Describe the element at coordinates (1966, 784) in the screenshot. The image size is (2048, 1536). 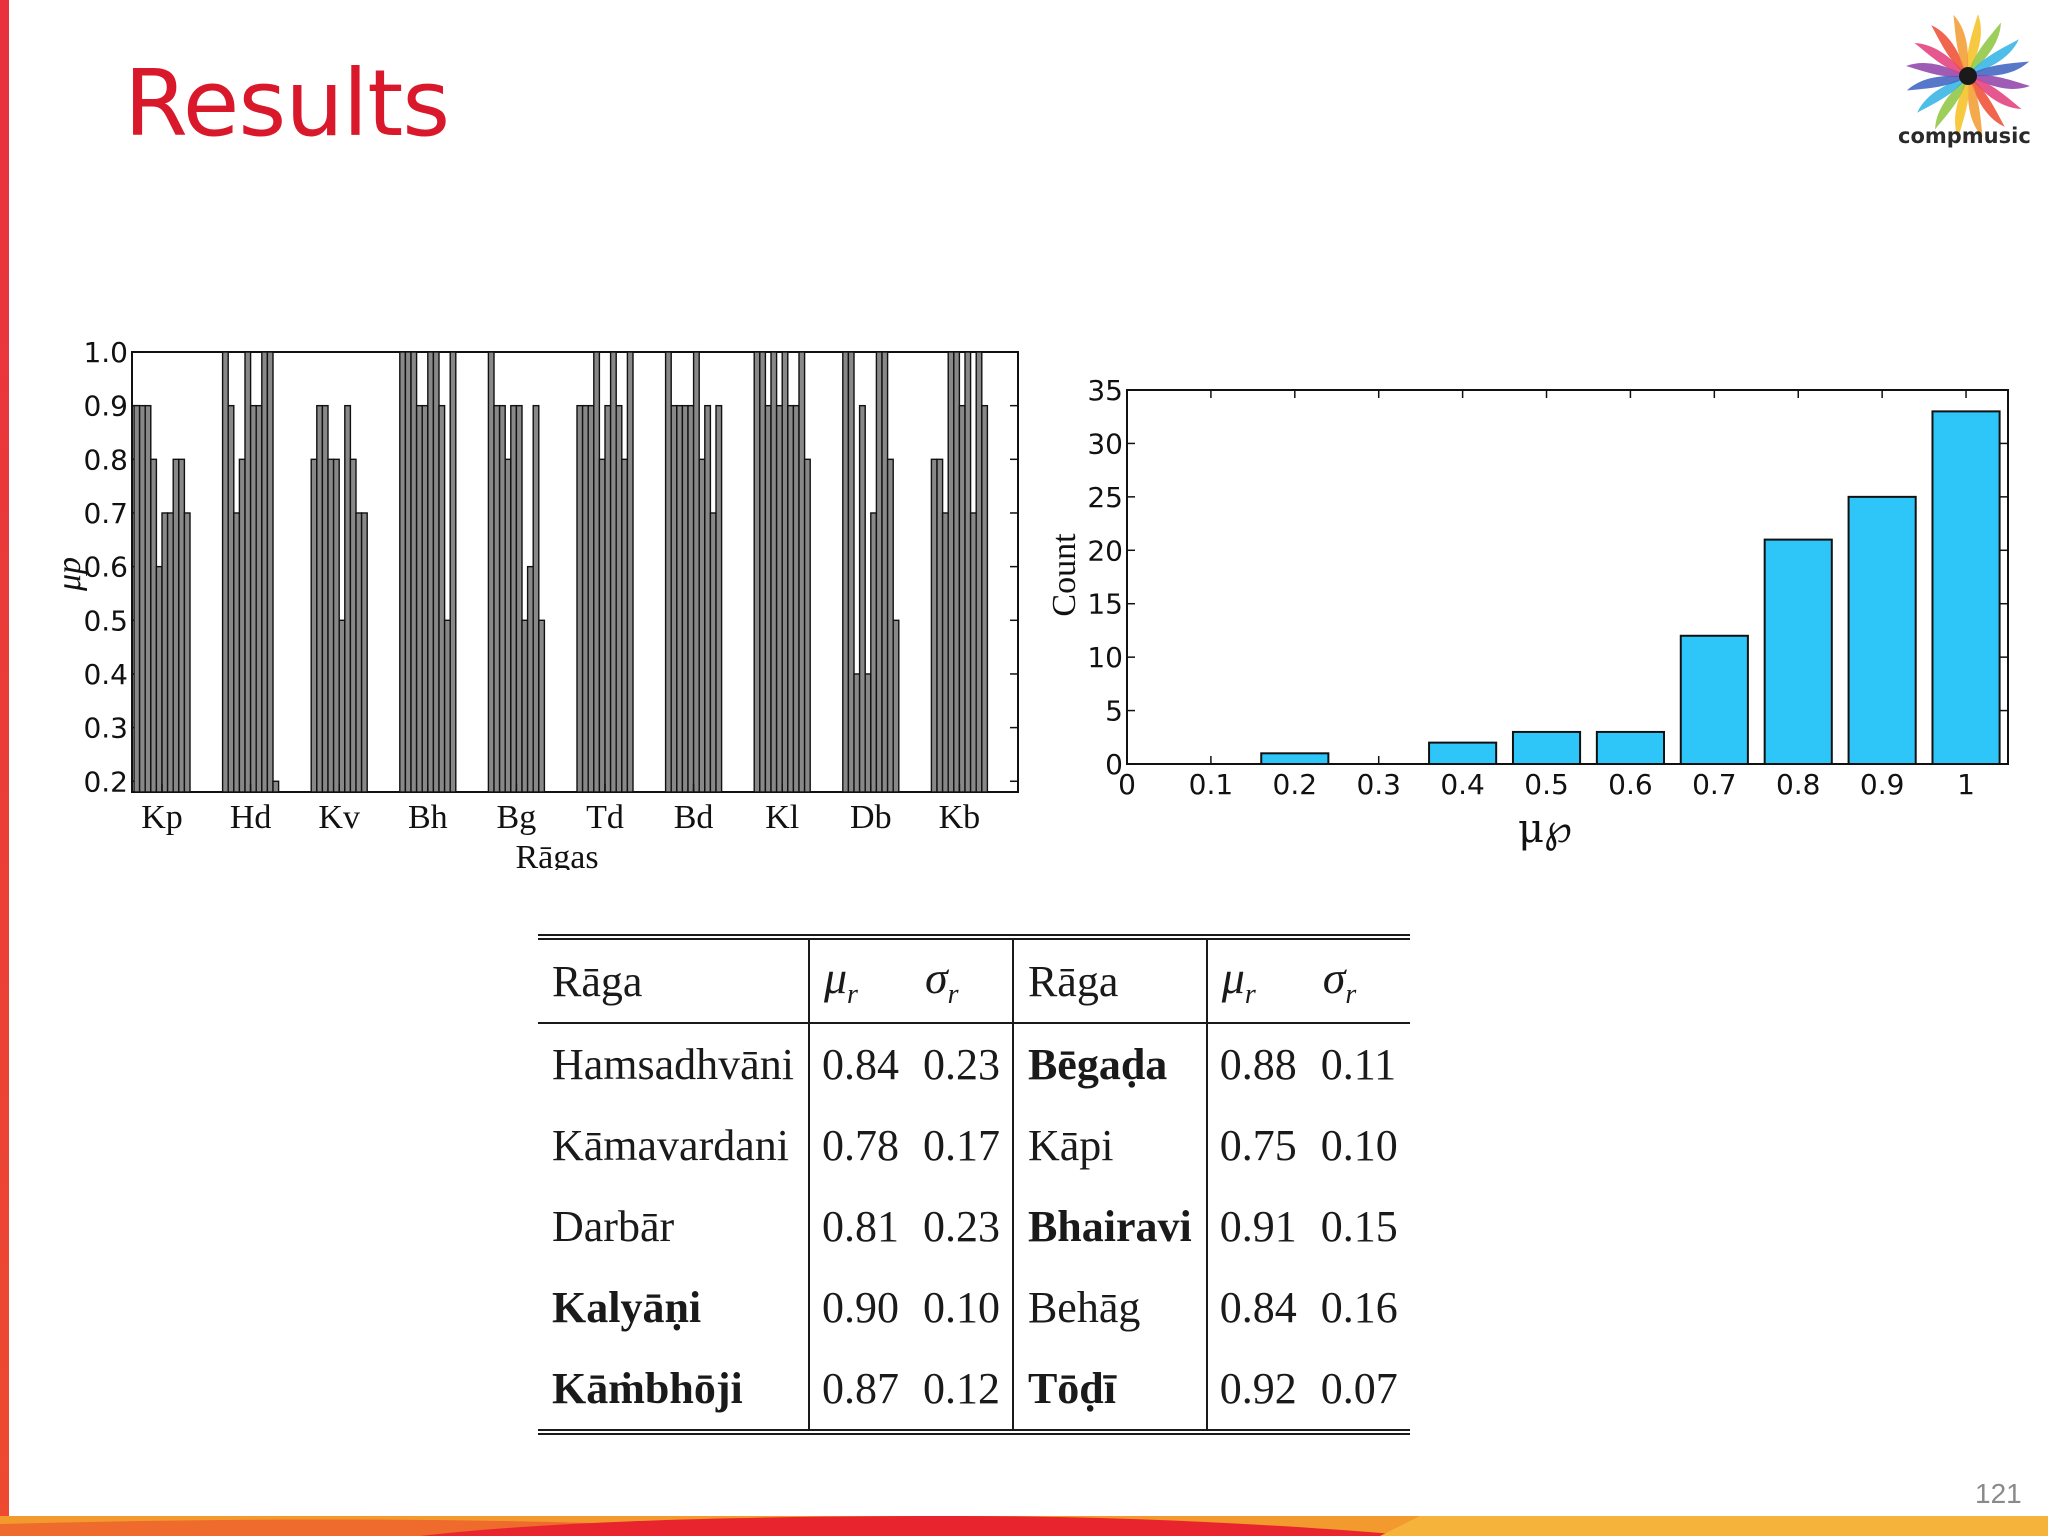
I see `chart2-xtick-label: 1` at that location.